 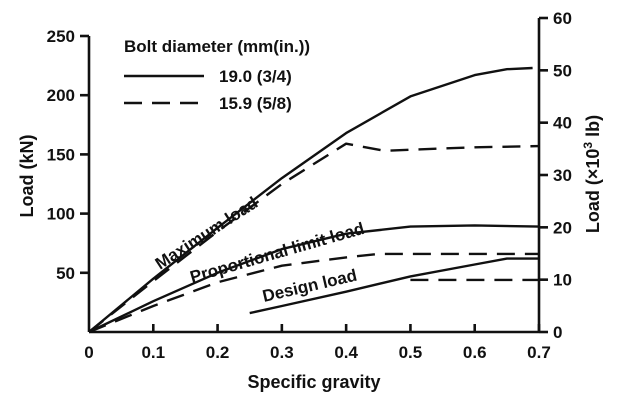 What do you see at coordinates (562, 123) in the screenshot?
I see `right-tick-label: 40` at bounding box center [562, 123].